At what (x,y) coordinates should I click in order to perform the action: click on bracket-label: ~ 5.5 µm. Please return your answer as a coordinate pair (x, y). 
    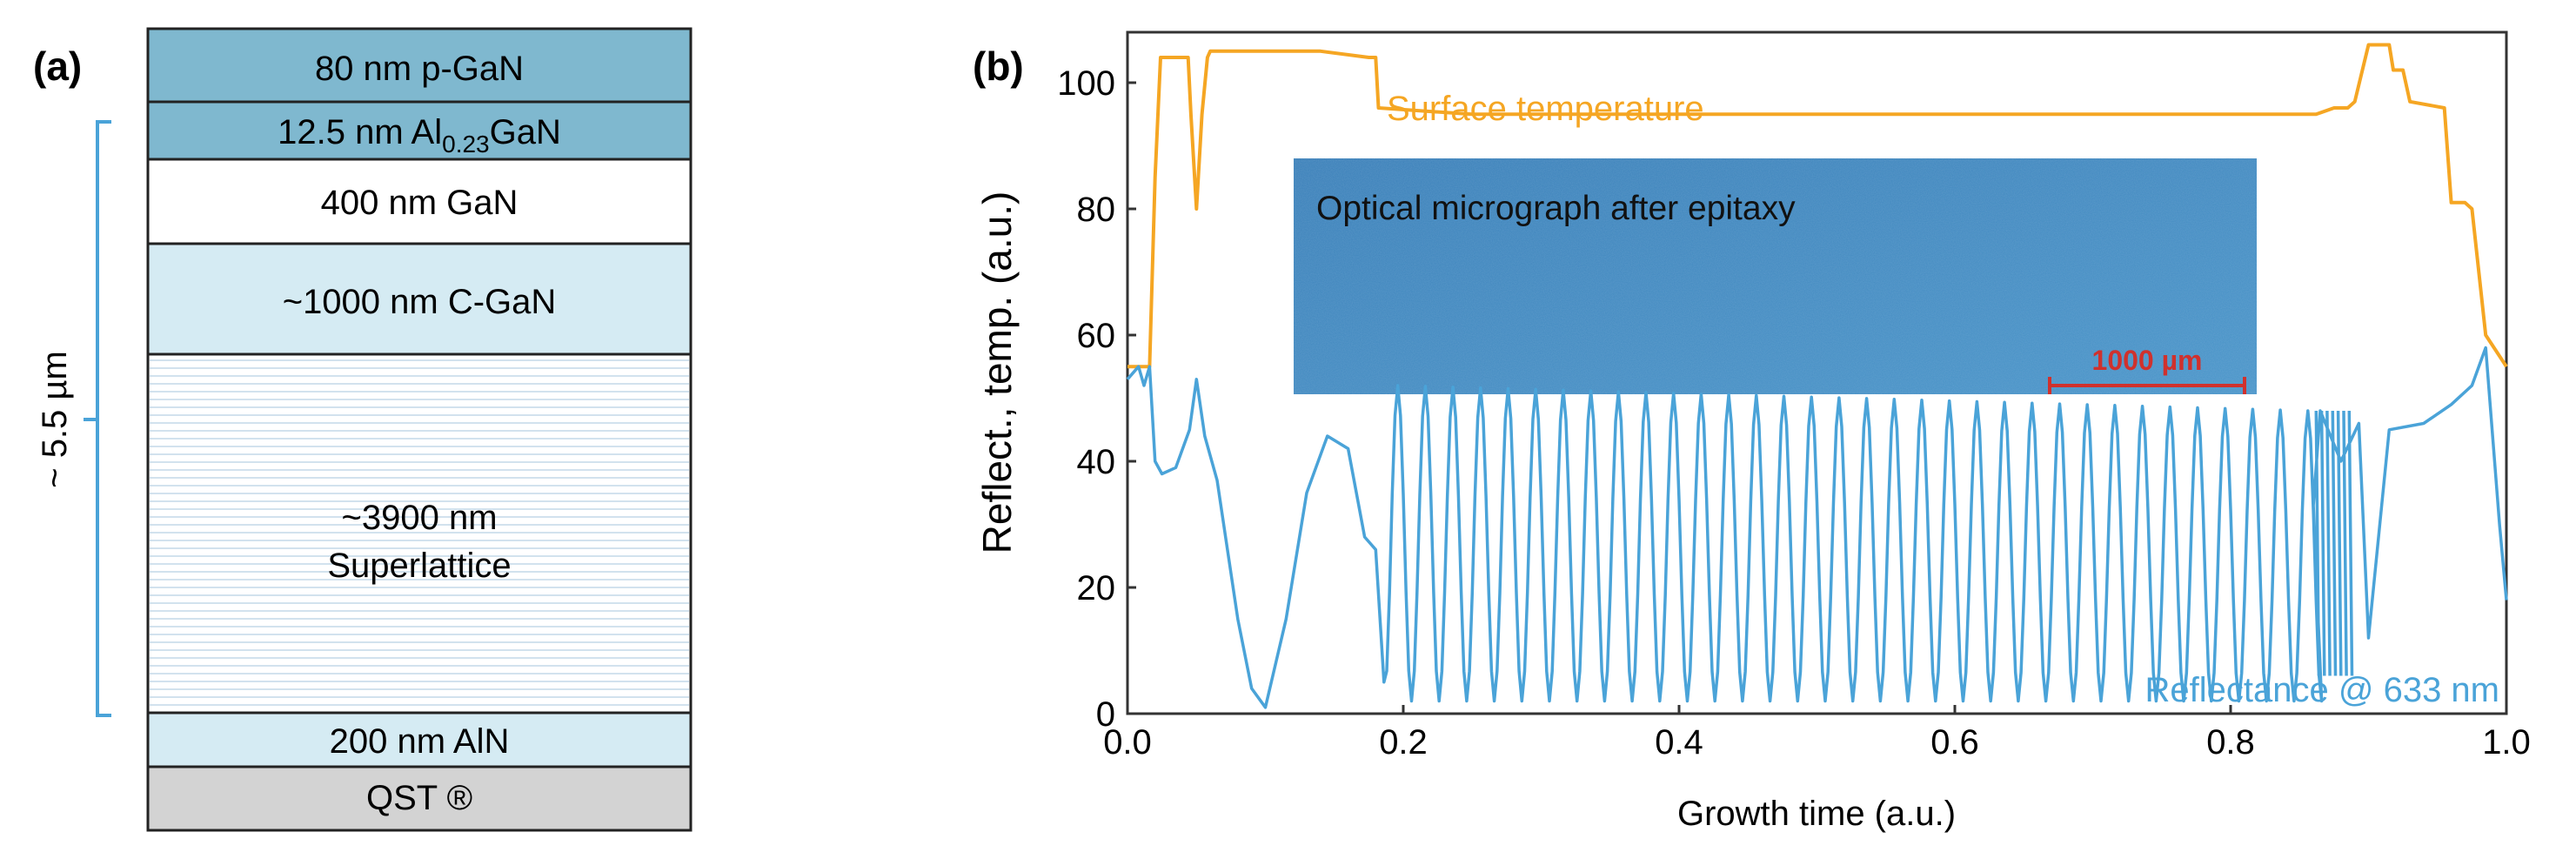
    Looking at the image, I should click on (55, 419).